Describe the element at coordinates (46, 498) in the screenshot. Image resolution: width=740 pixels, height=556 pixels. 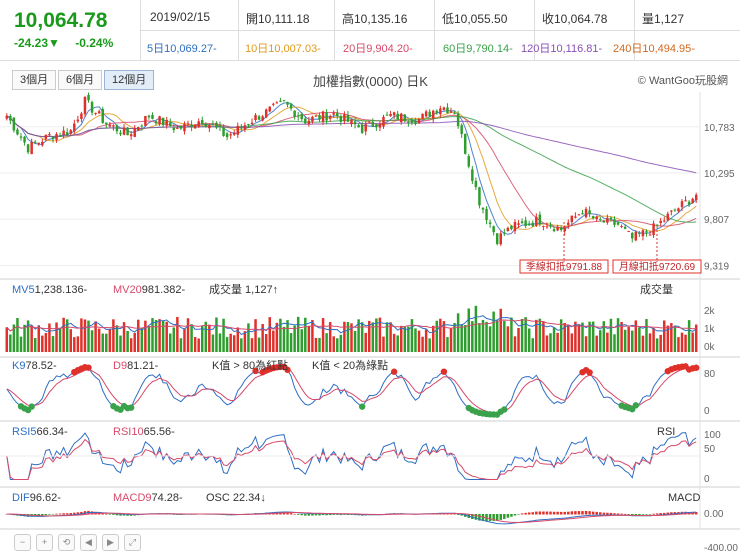
I see `dif-label-value: 96.62-` at that location.